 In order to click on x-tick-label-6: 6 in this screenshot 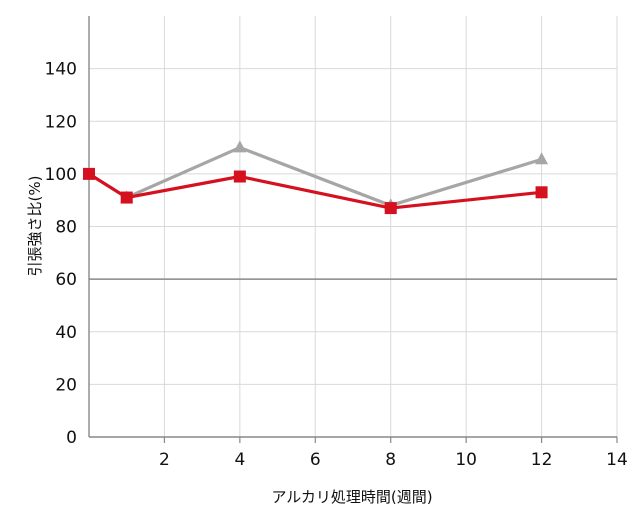, I will do `click(315, 460)`.